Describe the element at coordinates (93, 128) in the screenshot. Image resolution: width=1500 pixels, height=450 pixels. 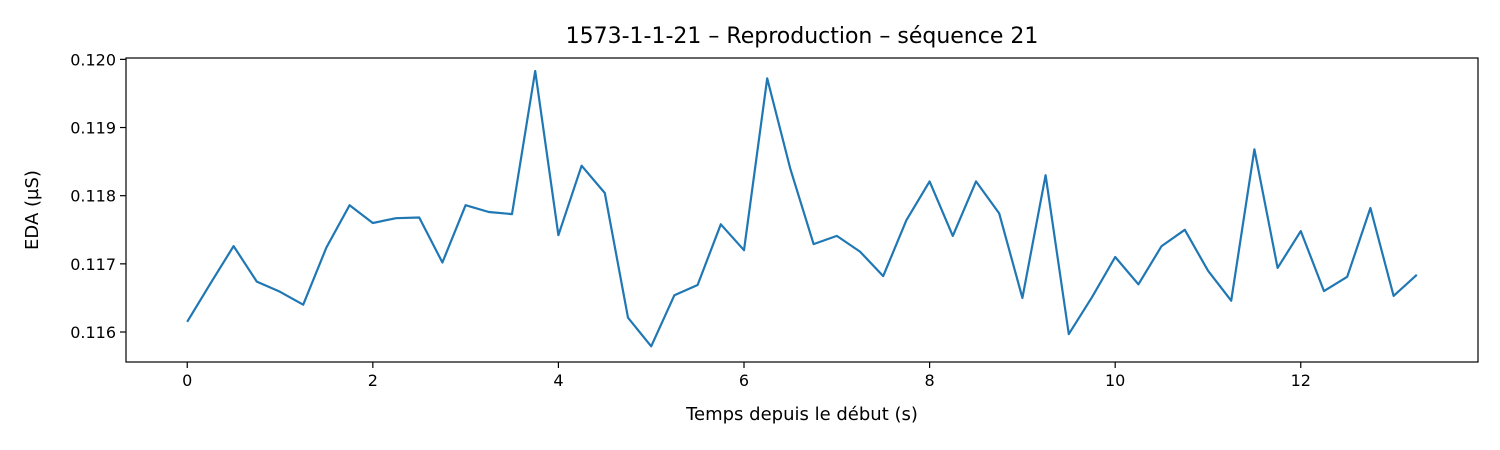
I see `y-tick-label: 0.119` at that location.